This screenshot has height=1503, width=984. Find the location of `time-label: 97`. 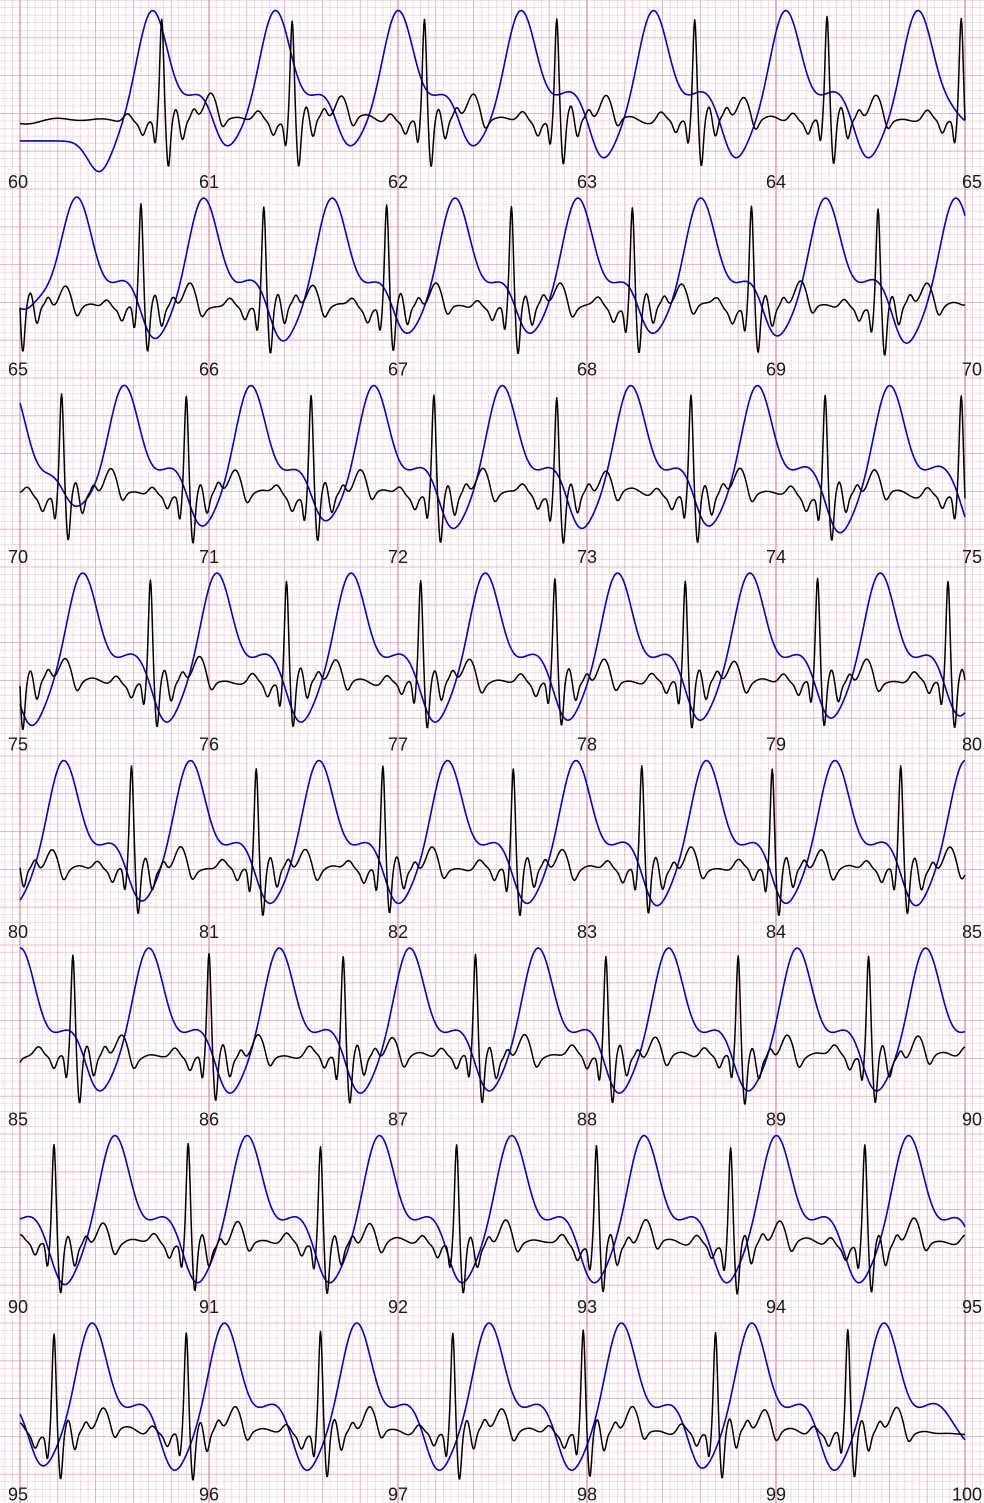

time-label: 97 is located at coordinates (398, 1494).